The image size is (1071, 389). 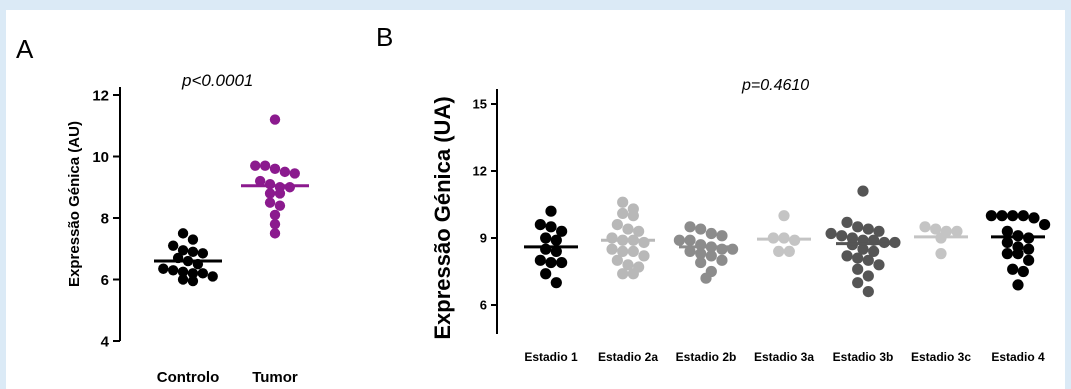 I want to click on panel-b-category-label: Estadio 3c, so click(x=941, y=357).